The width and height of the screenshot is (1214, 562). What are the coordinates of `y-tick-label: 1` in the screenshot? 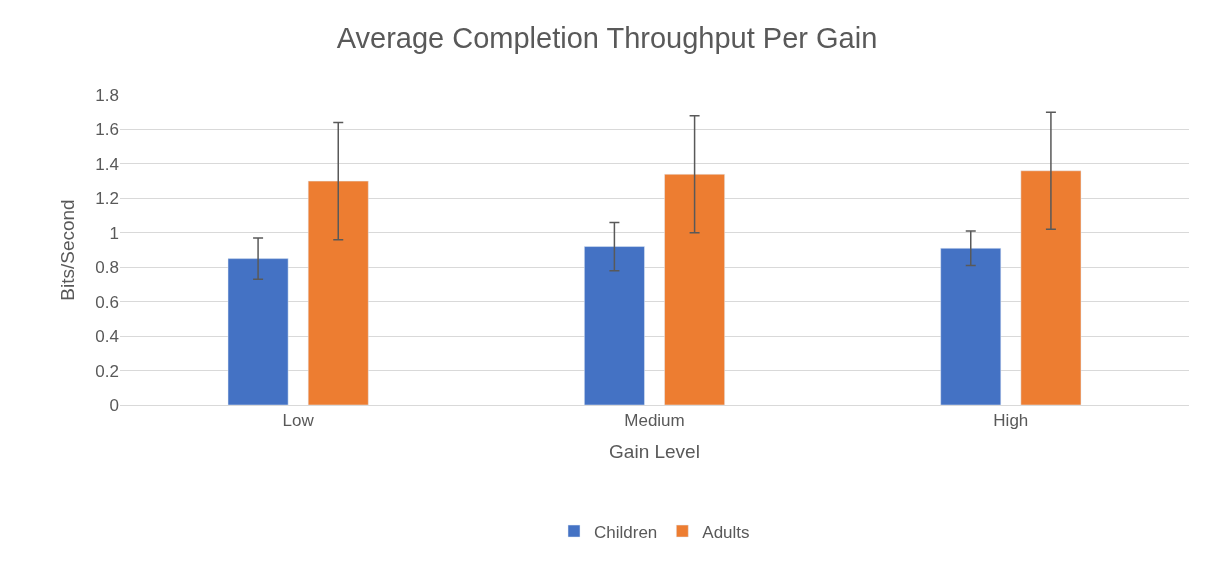 It's located at (114, 233).